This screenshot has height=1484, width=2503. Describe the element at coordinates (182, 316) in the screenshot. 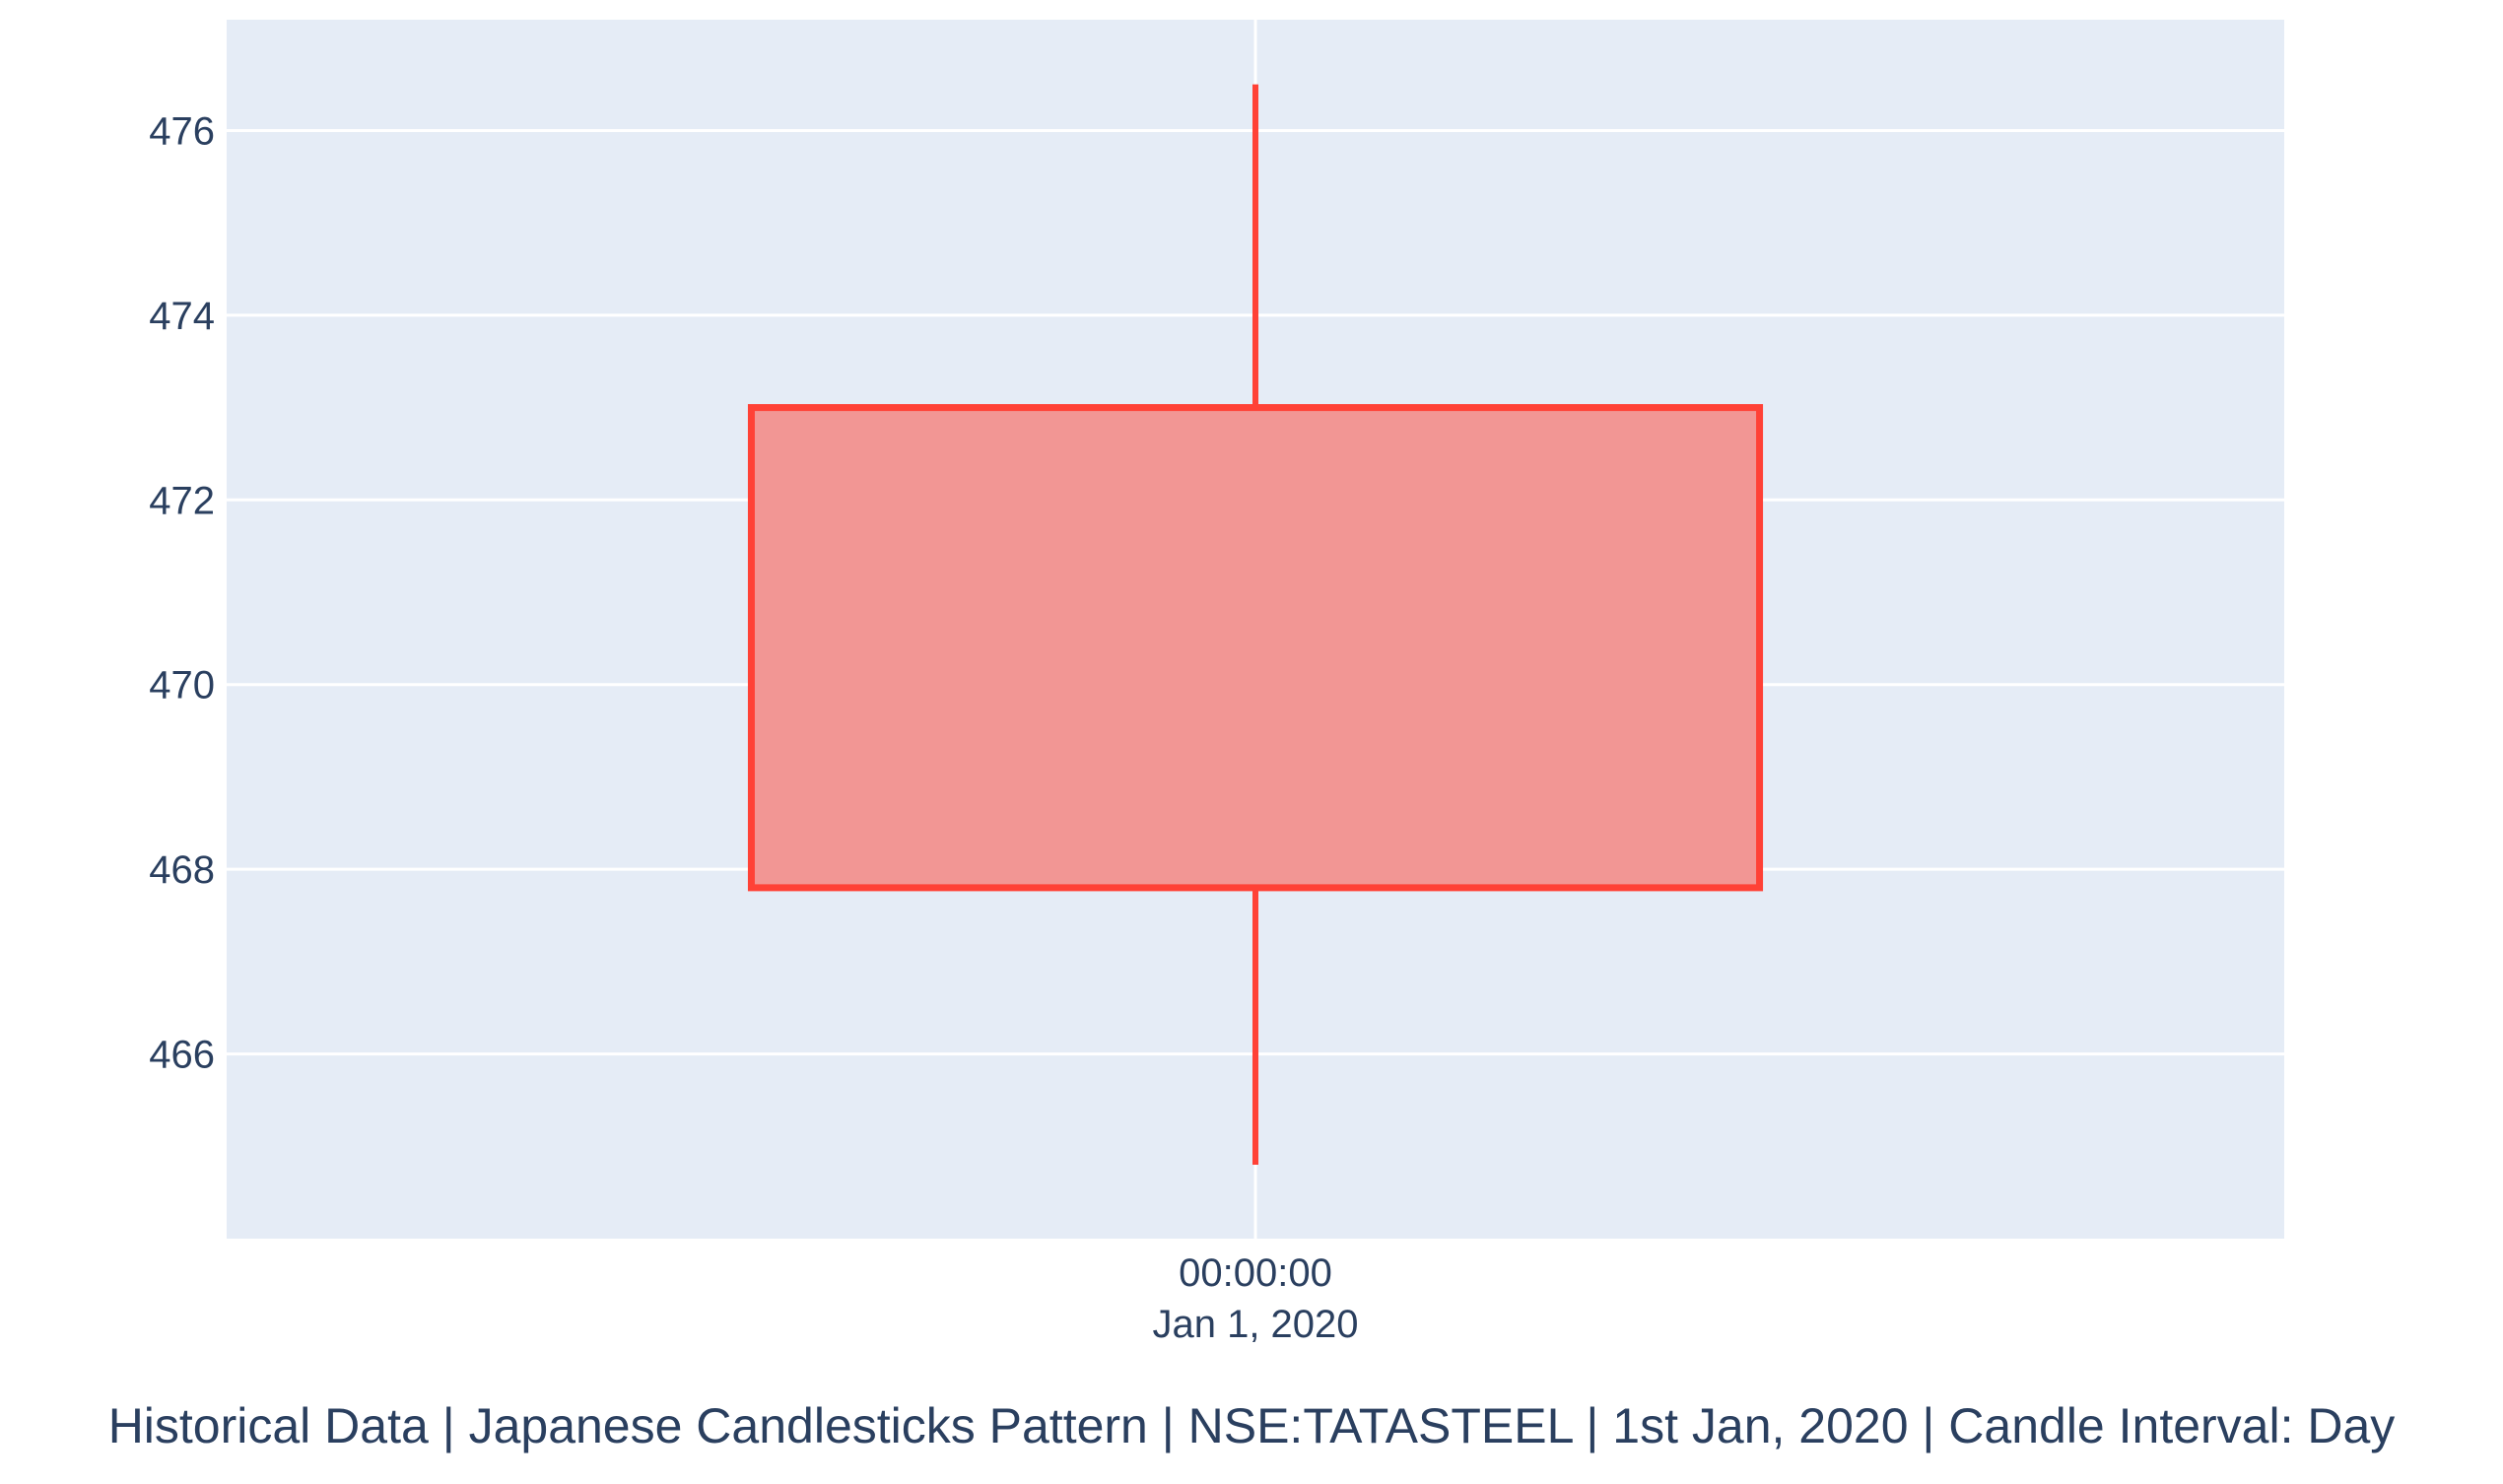

I see `y-tick-label: 474` at that location.